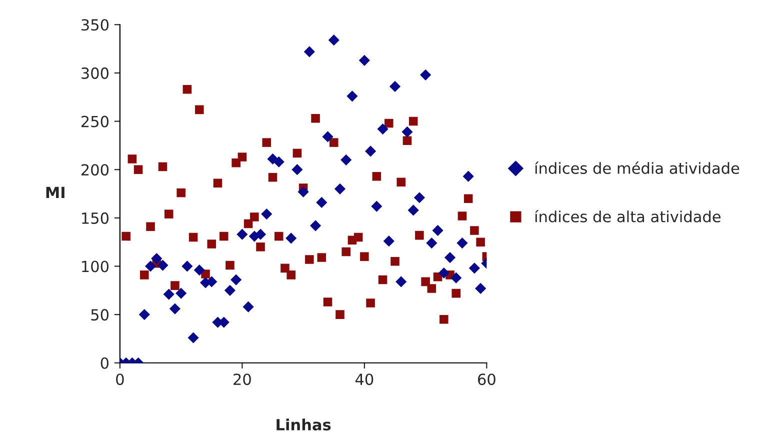  What do you see at coordinates (104, 363) in the screenshot?
I see `y-tick-label: 0` at bounding box center [104, 363].